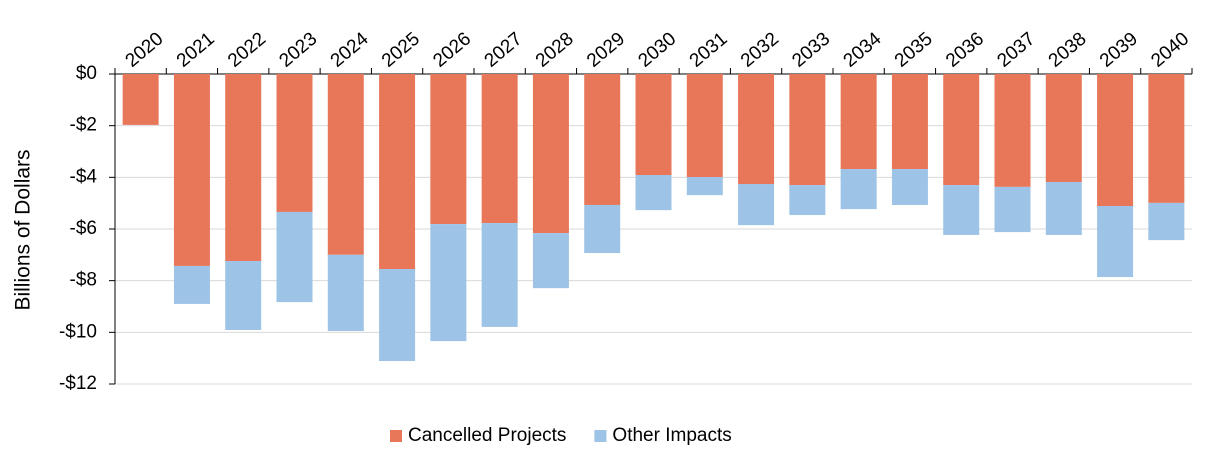 Image resolution: width=1218 pixels, height=454 pixels. Describe the element at coordinates (487, 435) in the screenshot. I see `legend-label: Cancelled Projects` at that location.